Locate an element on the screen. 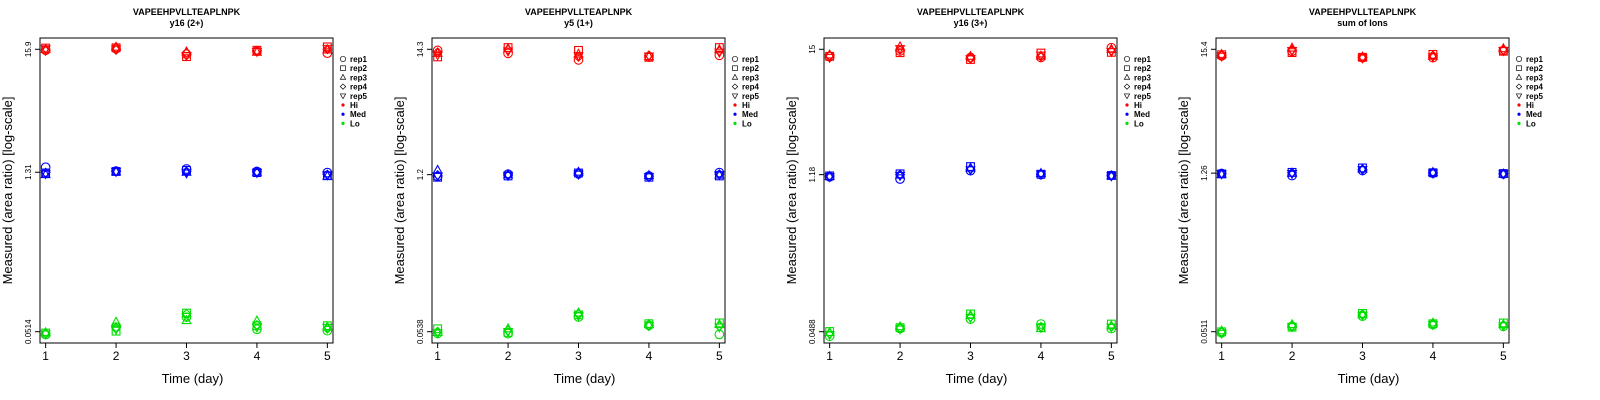 This screenshot has height=400, width=1600. legend-marker-rep5 is located at coordinates (1127, 96).